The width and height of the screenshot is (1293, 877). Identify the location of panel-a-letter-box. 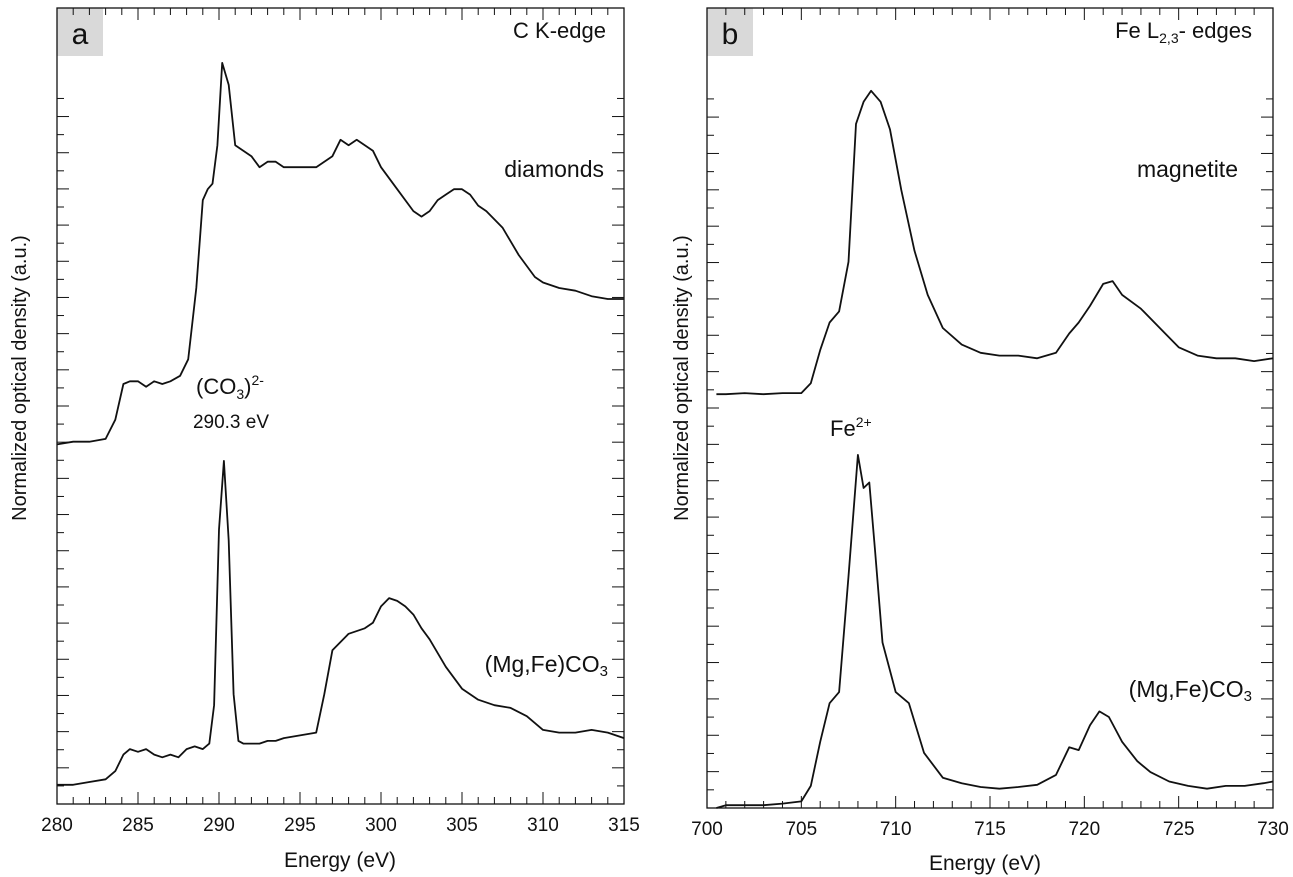
(80, 32).